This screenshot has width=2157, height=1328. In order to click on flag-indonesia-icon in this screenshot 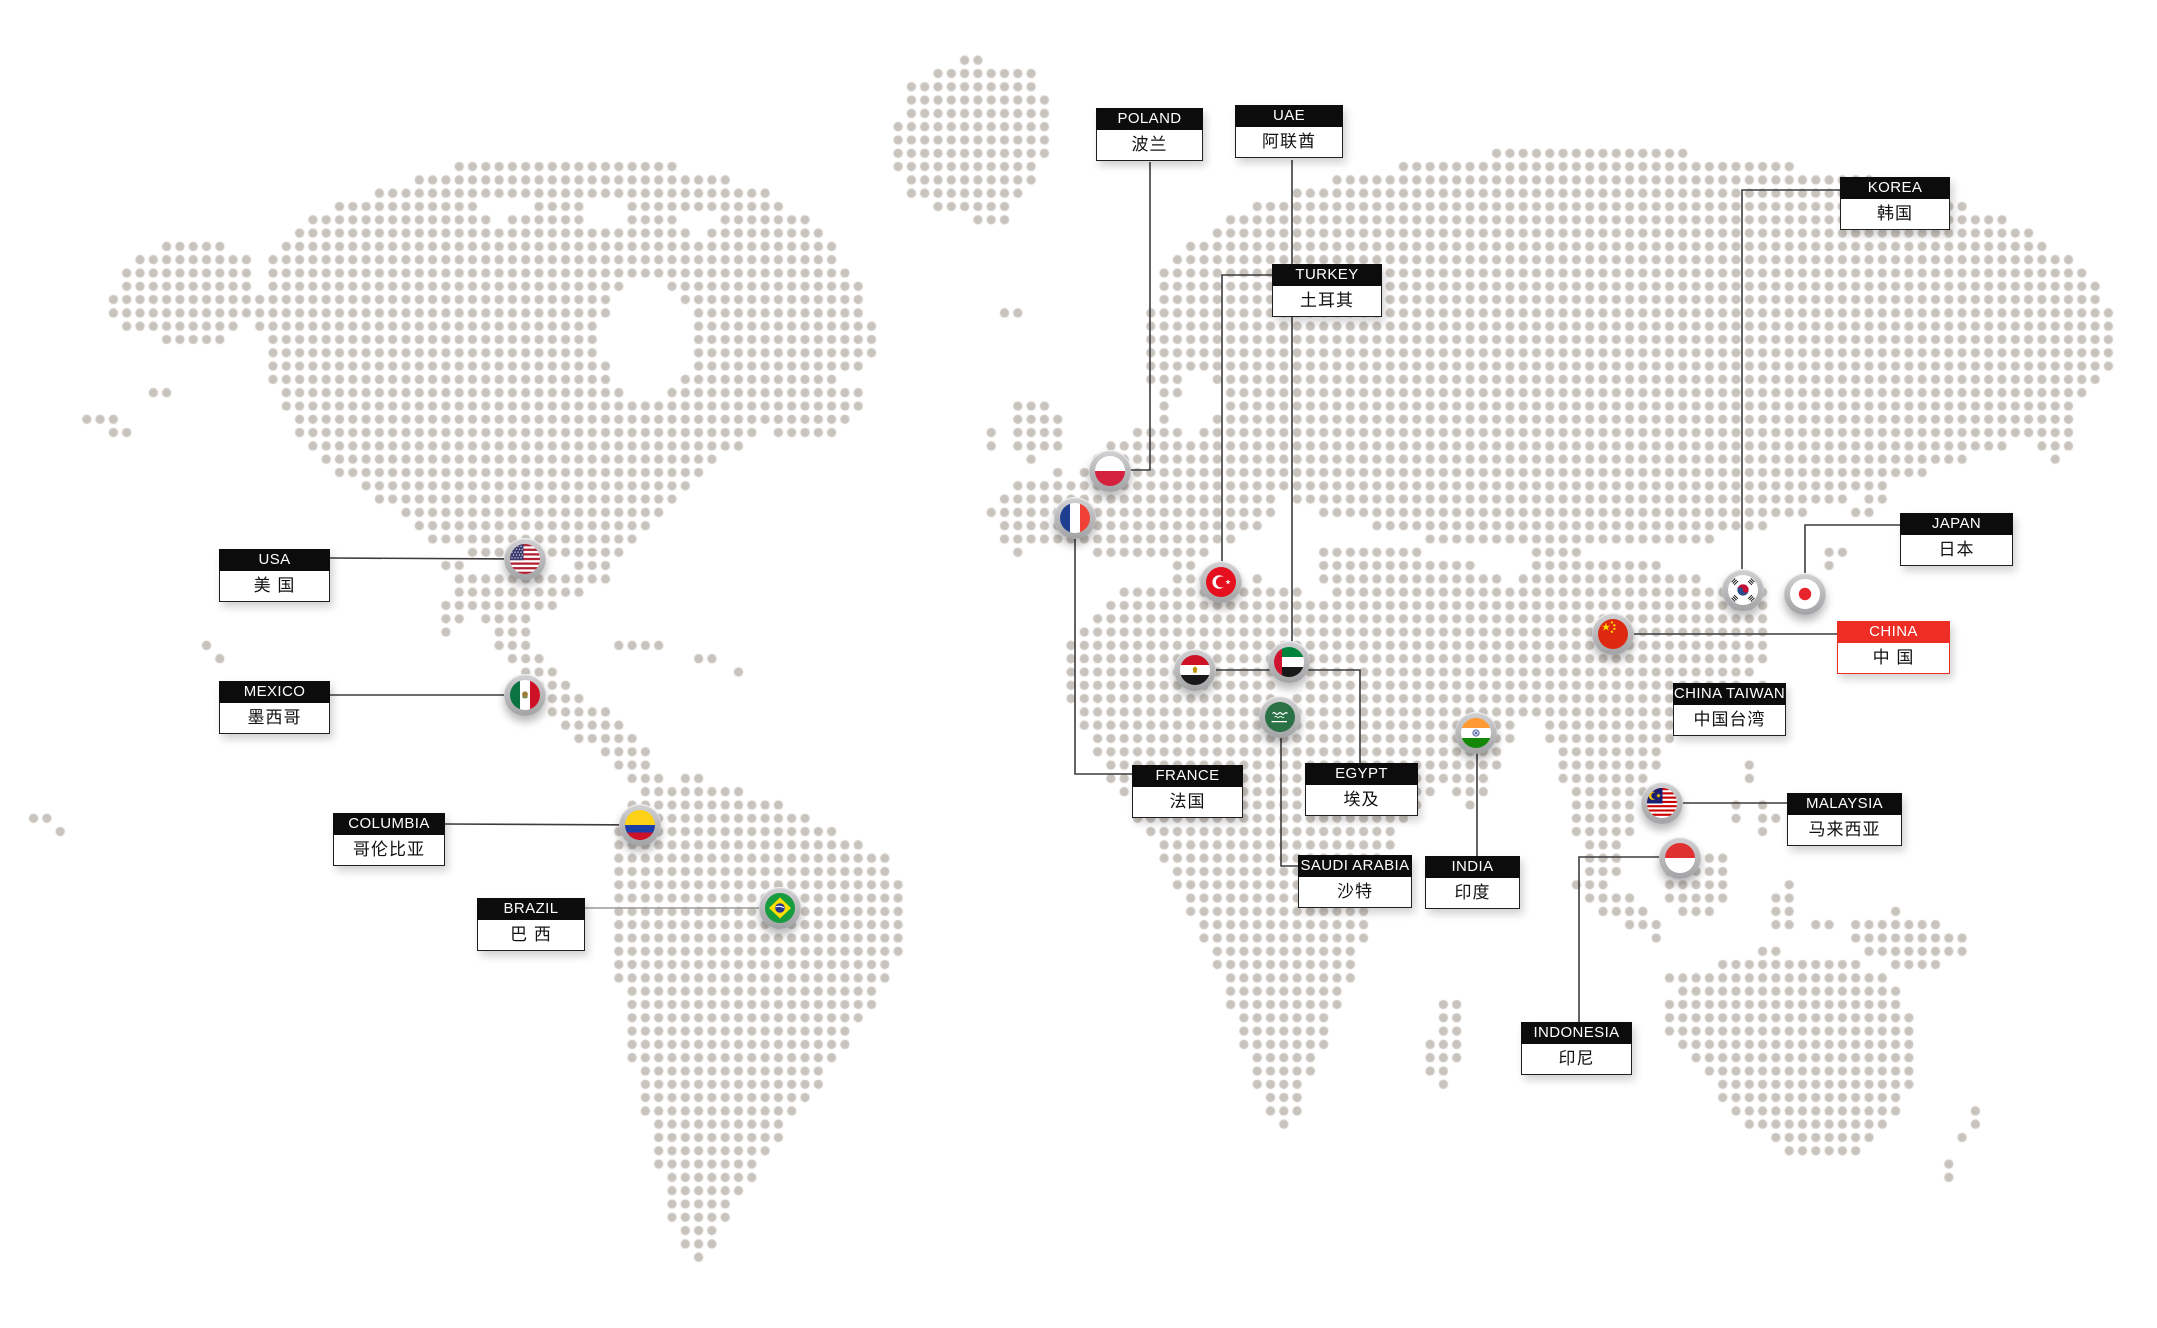, I will do `click(1680, 858)`.